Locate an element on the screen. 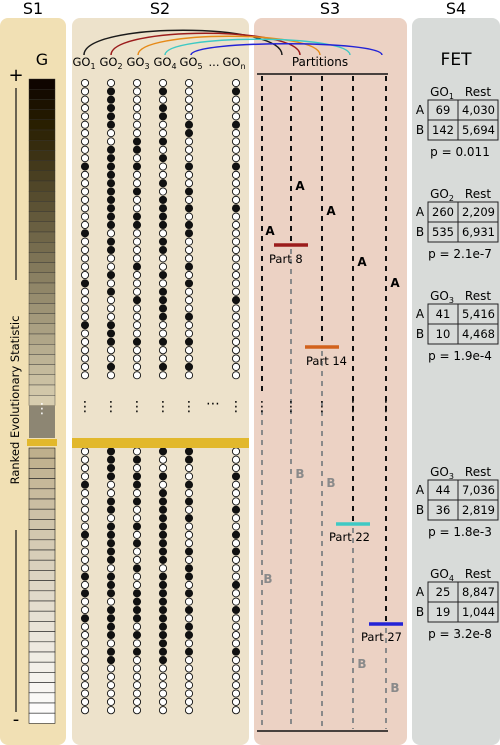 The image size is (500, 745). s4-header: S4 is located at coordinates (456, 9).